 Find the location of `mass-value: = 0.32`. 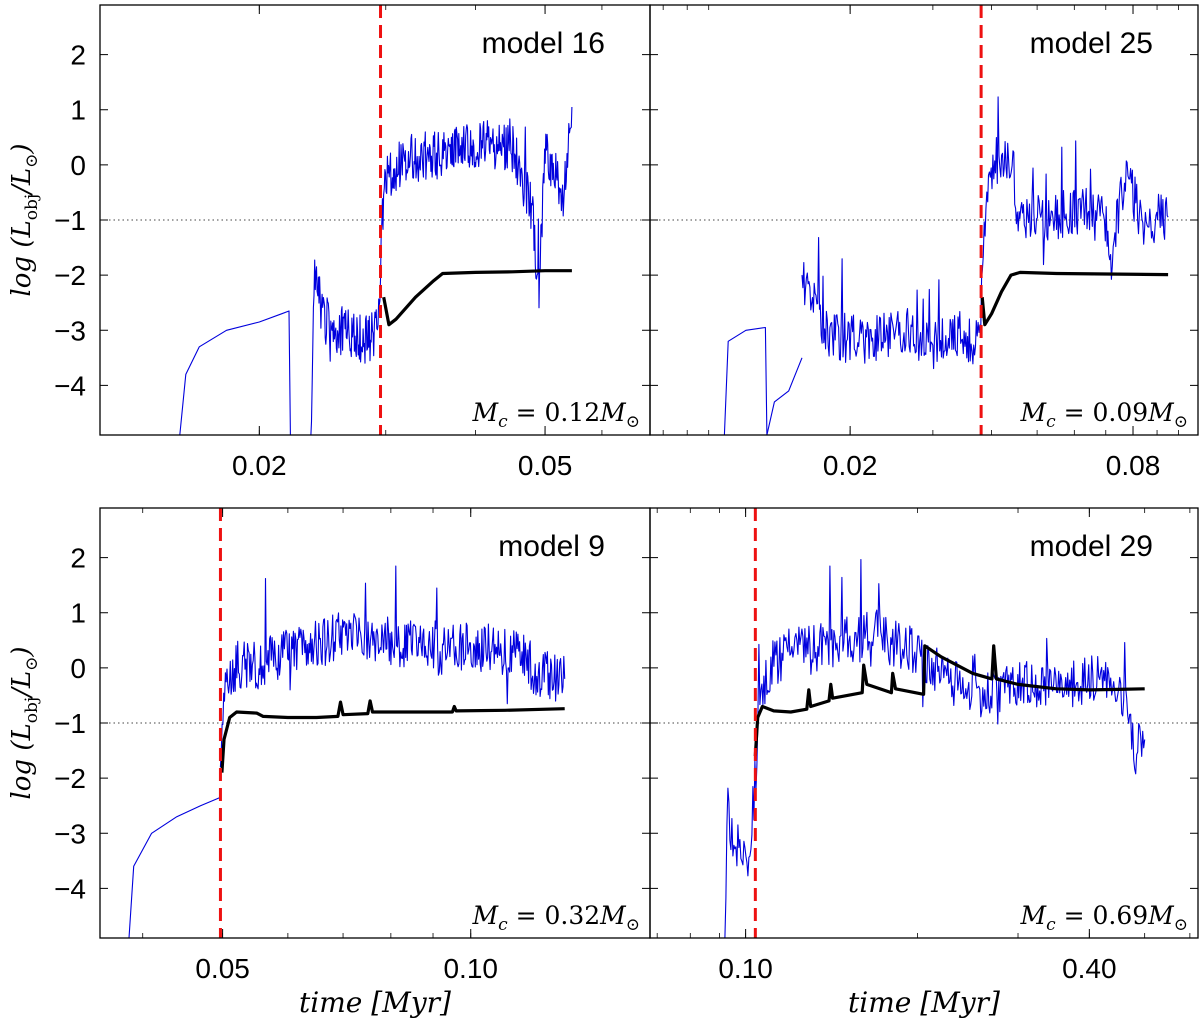

mass-value: = 0.32 is located at coordinates (554, 915).